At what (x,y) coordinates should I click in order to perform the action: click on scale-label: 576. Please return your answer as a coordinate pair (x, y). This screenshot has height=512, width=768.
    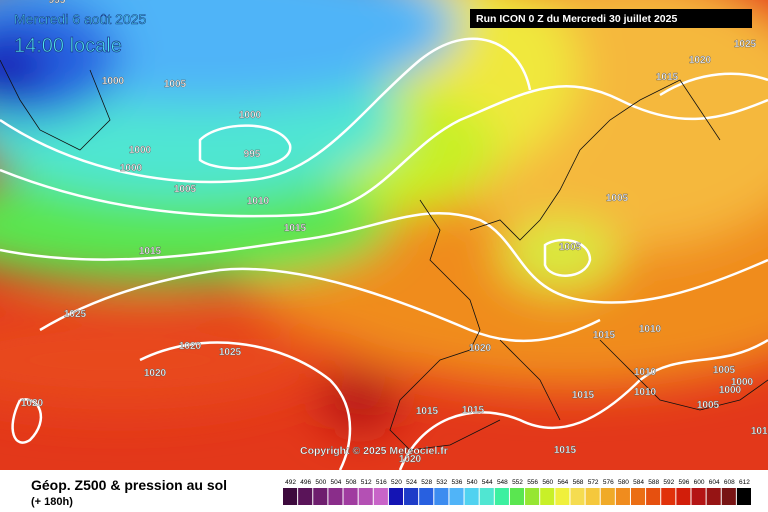
    Looking at the image, I should click on (608, 482).